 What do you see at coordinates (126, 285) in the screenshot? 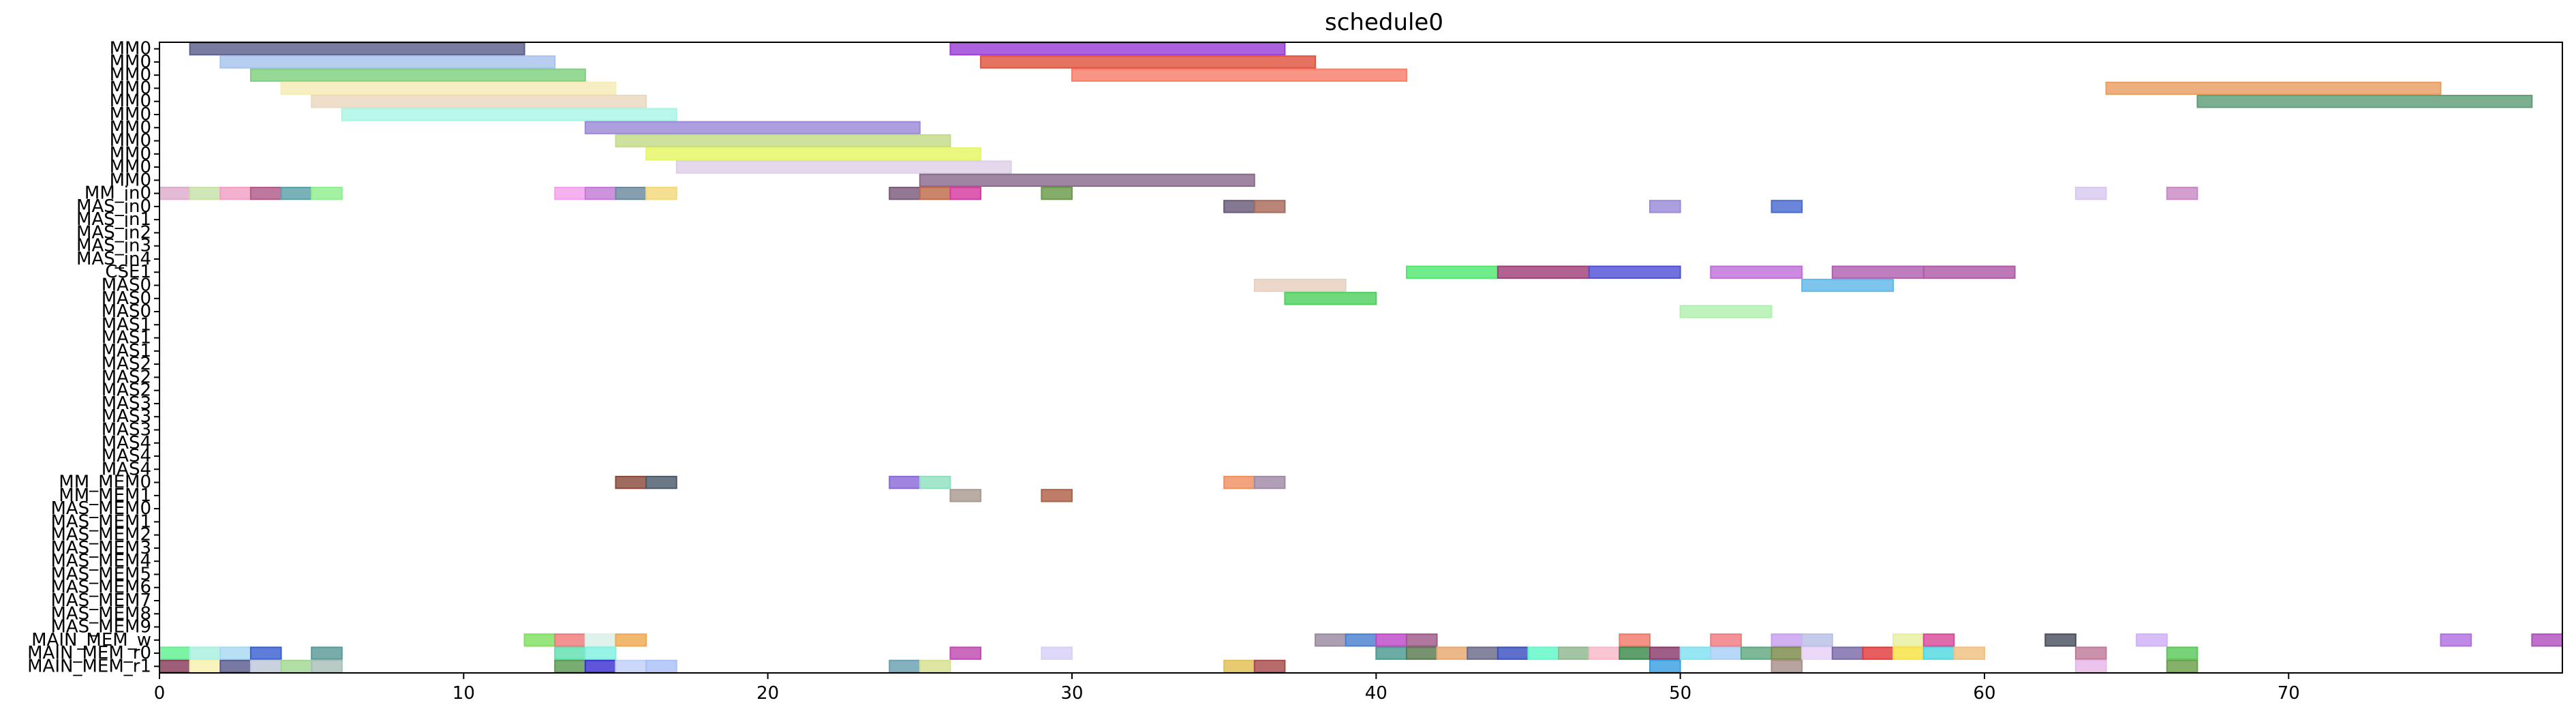
I see `y-tick-label: MAS0` at bounding box center [126, 285].